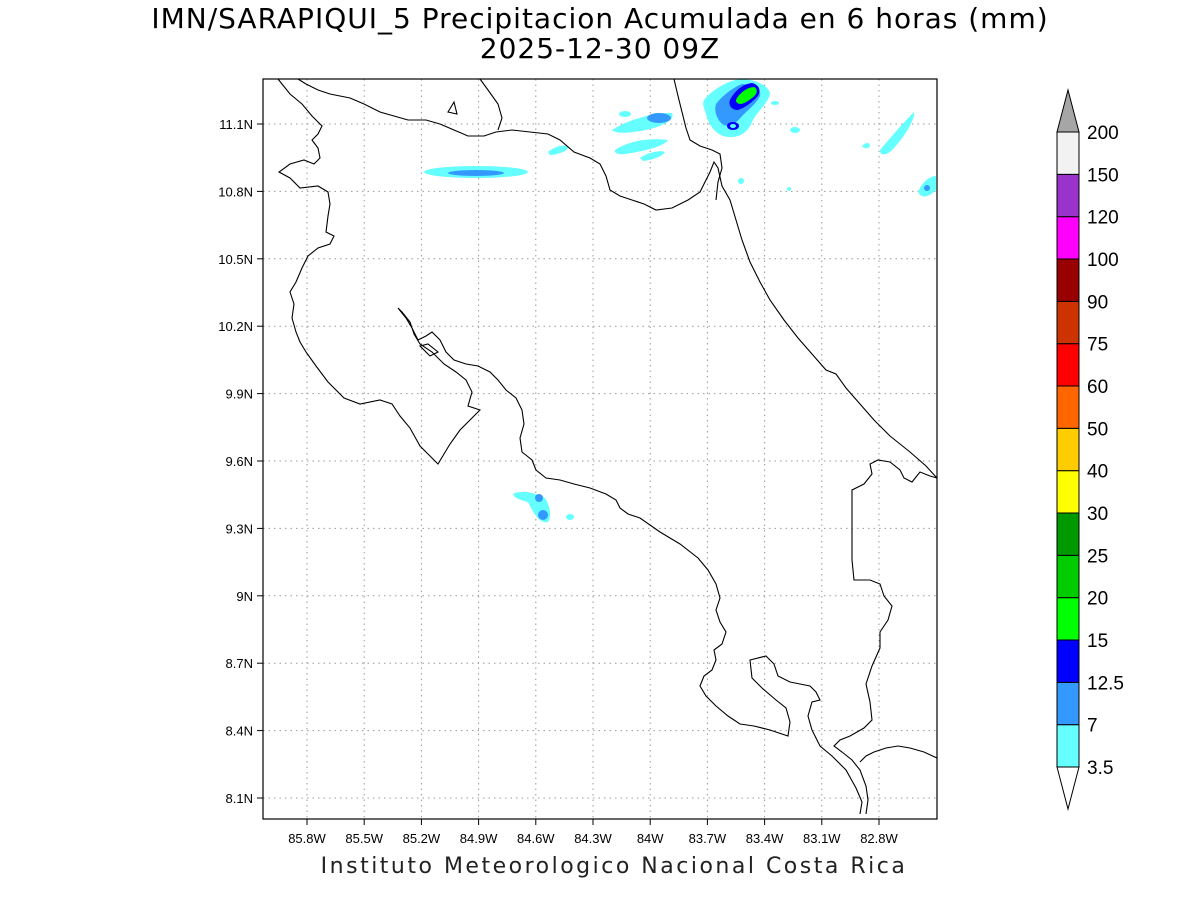 The height and width of the screenshot is (900, 1200). I want to click on lat-tick-label: 11.1N, so click(236, 124).